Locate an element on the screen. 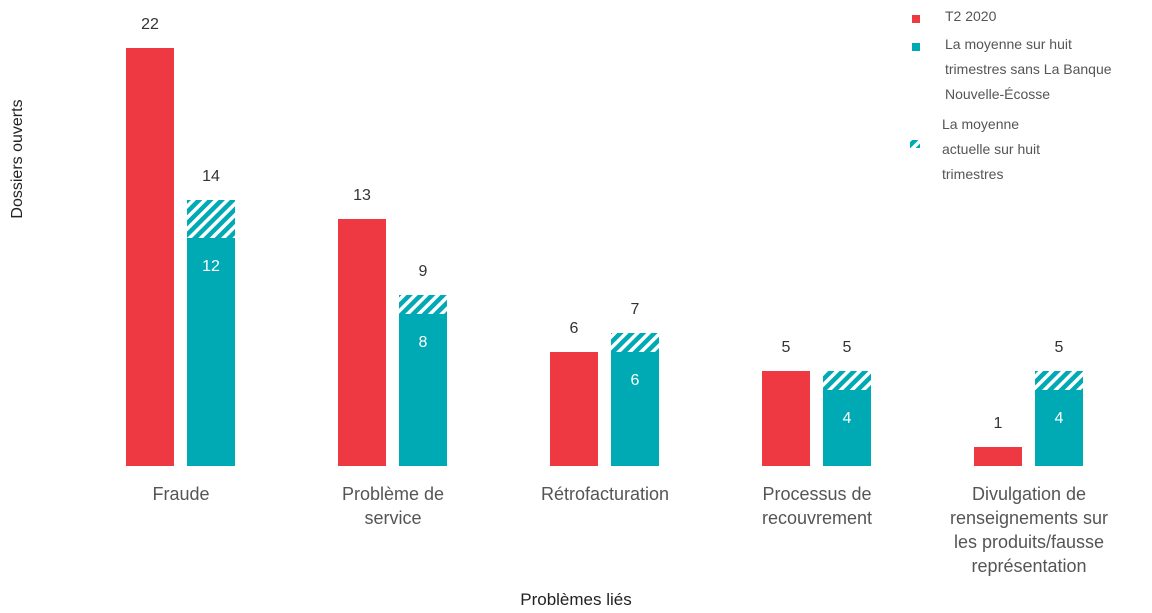 This screenshot has width=1152, height=613. value-label: 7 is located at coordinates (635, 309).